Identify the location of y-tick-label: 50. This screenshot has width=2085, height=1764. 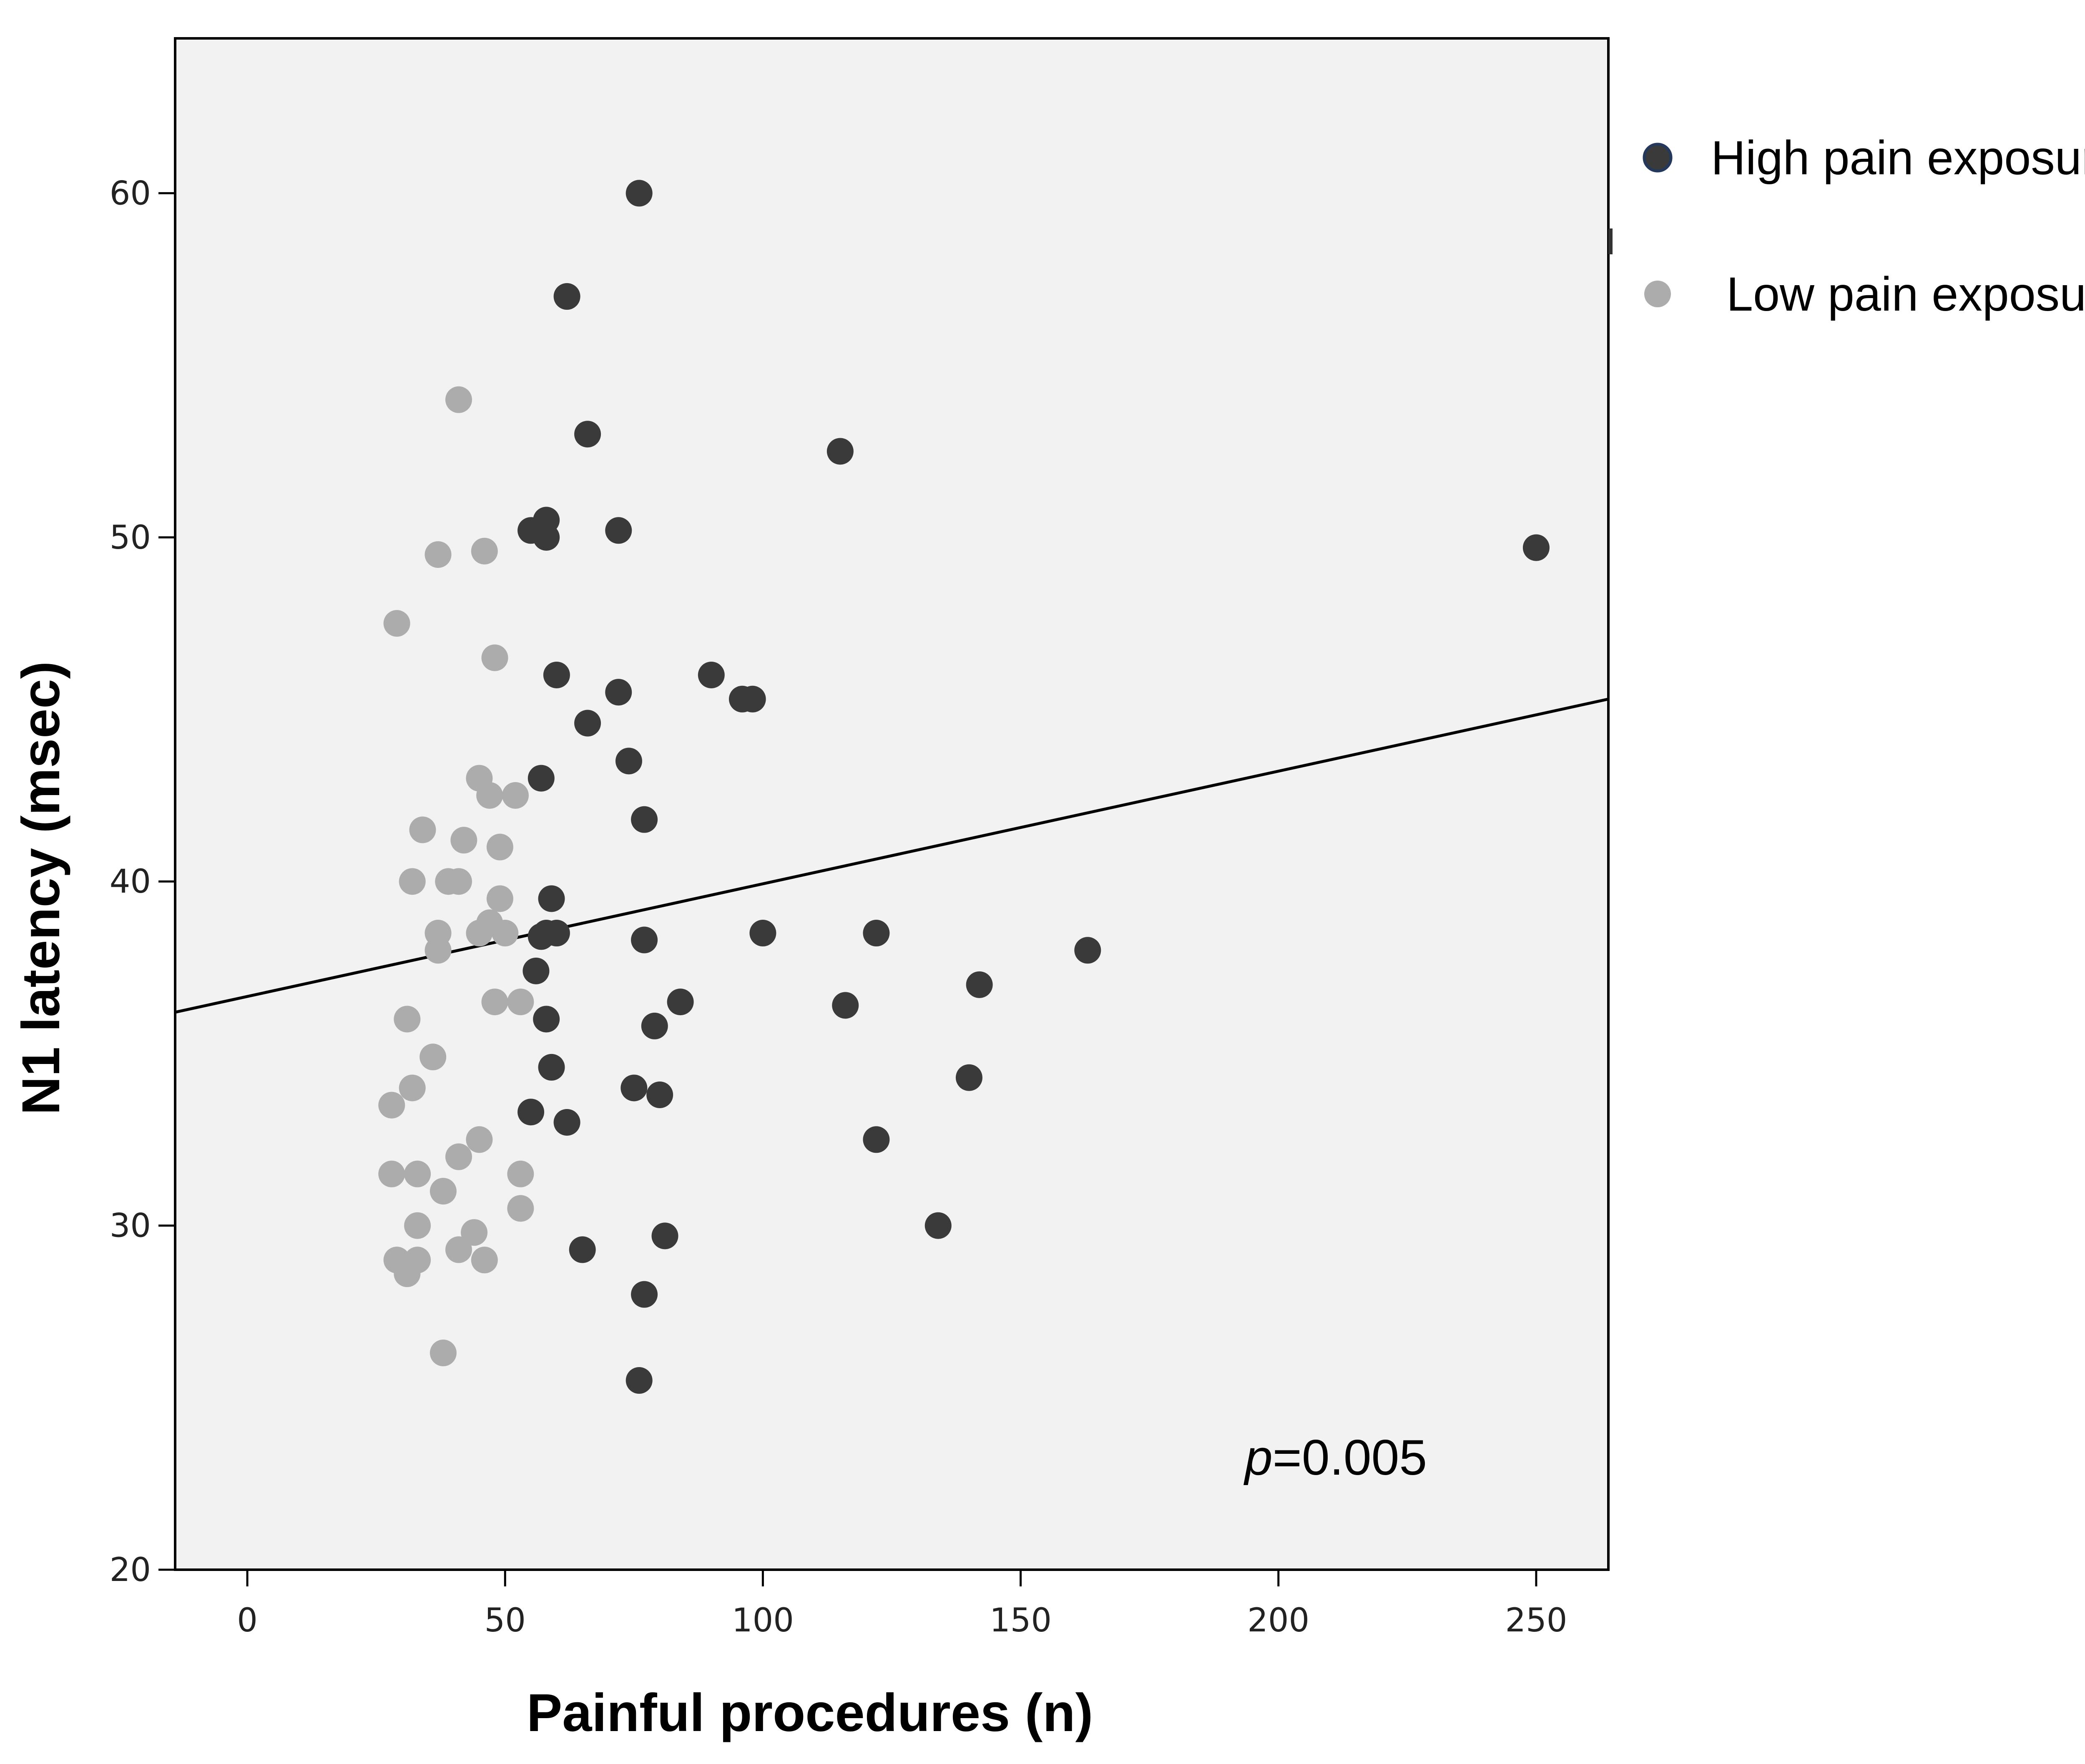
(130, 538).